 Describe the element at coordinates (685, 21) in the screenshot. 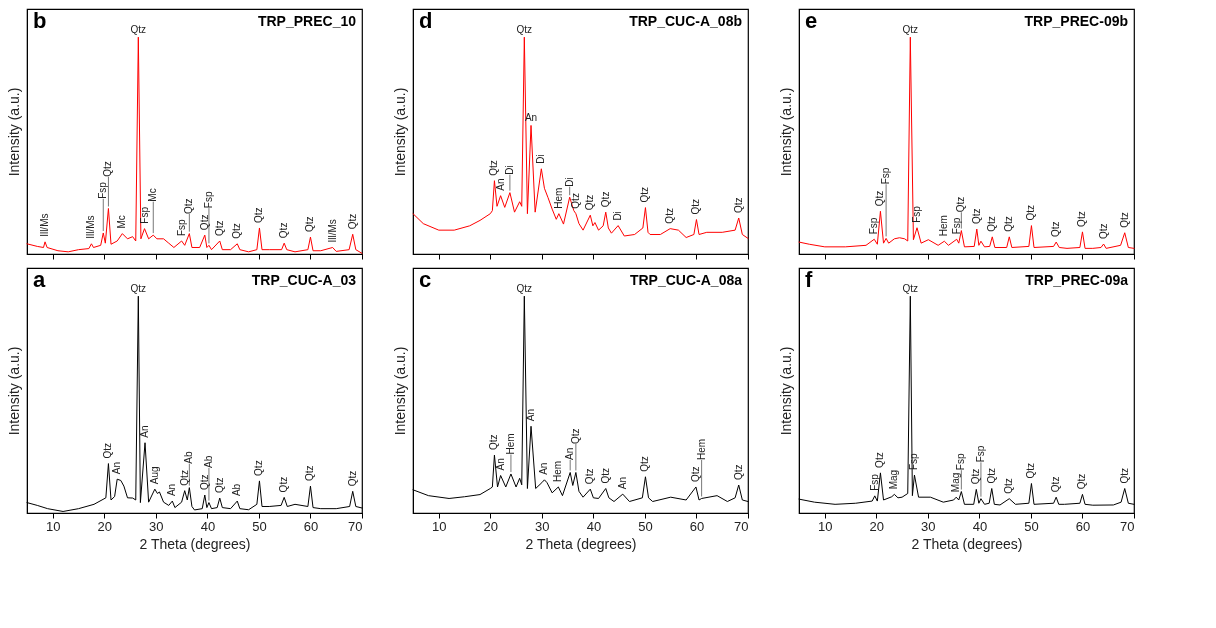

I see `chart-title: TRP_CUC-A_08b` at that location.